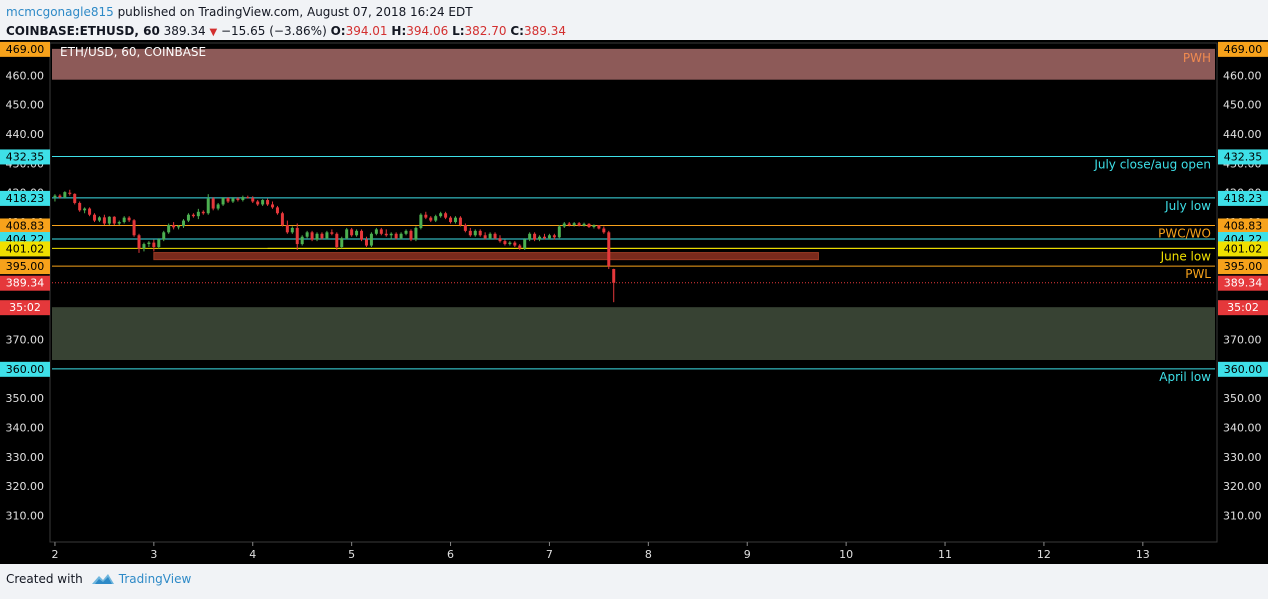 This screenshot has height=599, width=1268. Describe the element at coordinates (1185, 377) in the screenshot. I see `april-low-label: April low` at that location.